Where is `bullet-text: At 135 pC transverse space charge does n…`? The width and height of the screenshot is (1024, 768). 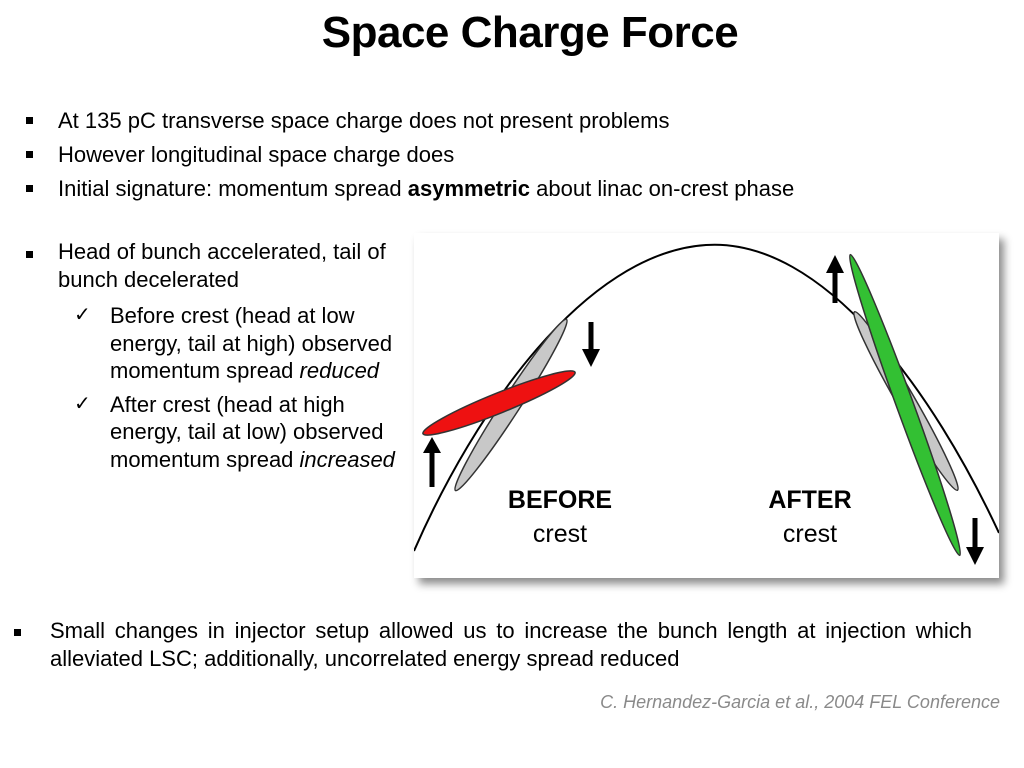
bullet-text: At 135 pC transverse space charge does n… is located at coordinates (364, 120).